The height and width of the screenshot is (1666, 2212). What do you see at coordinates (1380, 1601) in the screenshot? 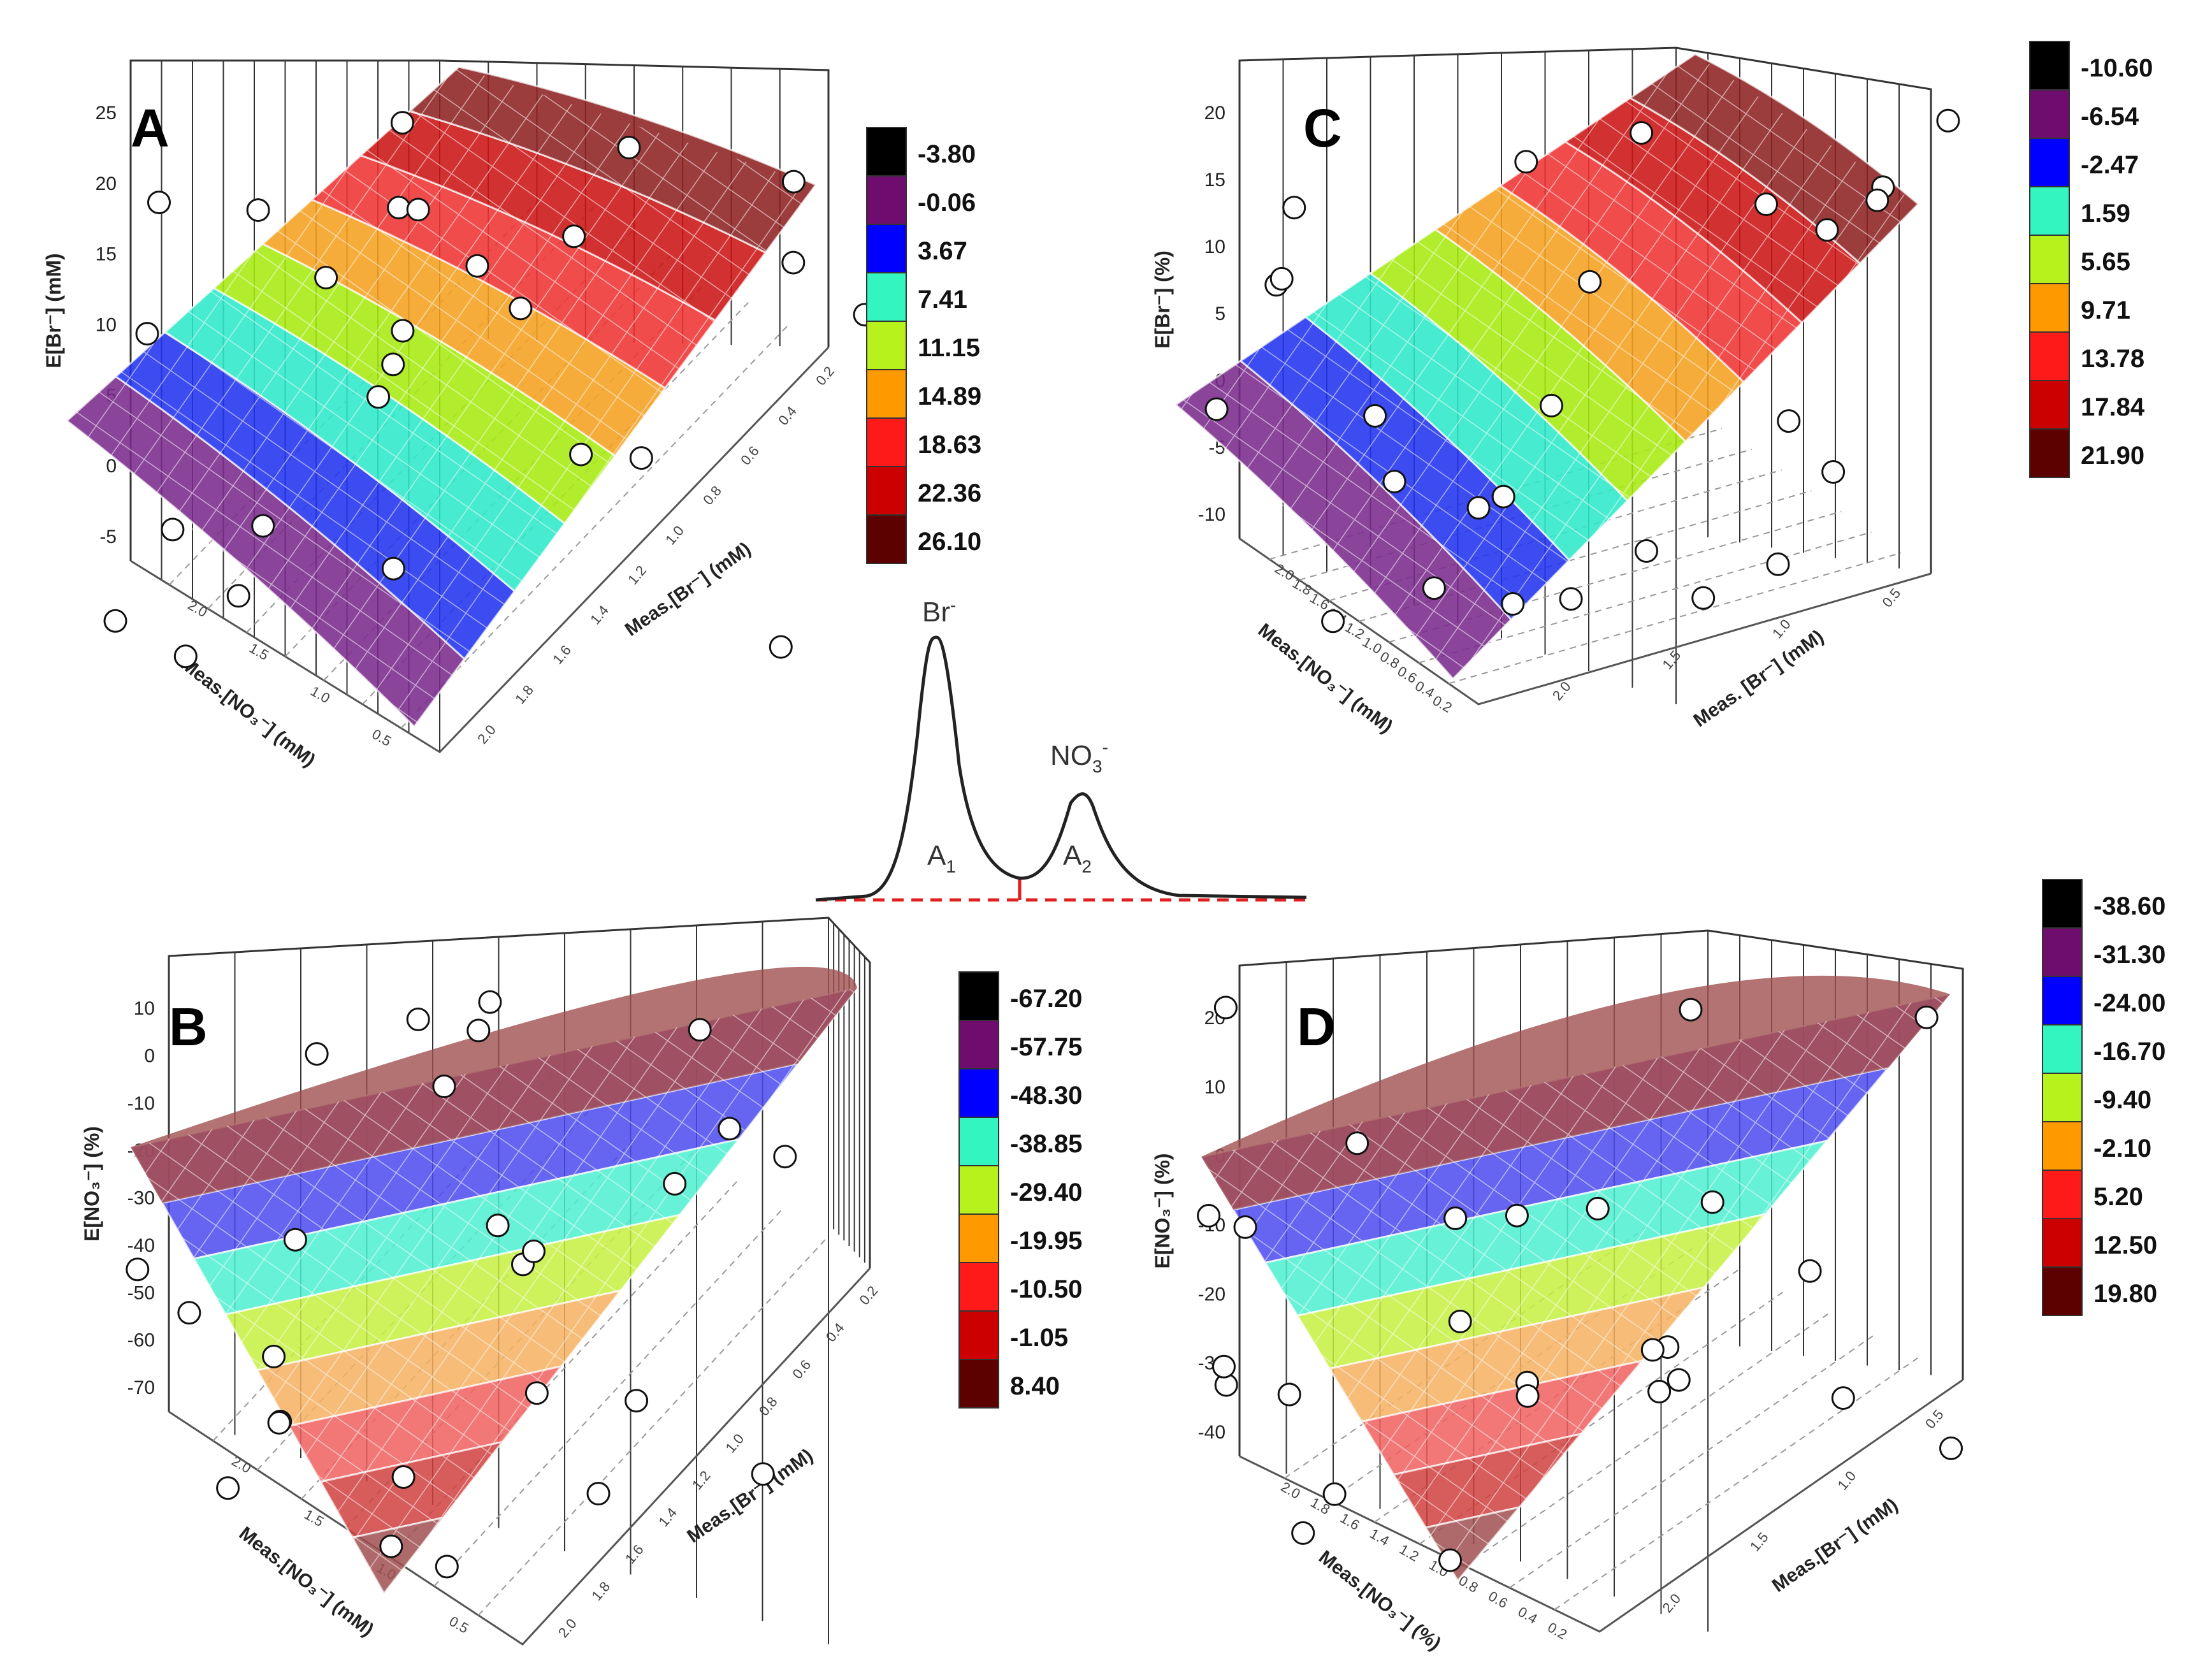
I see `x-axis-label: Meas.[NO₃⁻] (%)` at bounding box center [1380, 1601].